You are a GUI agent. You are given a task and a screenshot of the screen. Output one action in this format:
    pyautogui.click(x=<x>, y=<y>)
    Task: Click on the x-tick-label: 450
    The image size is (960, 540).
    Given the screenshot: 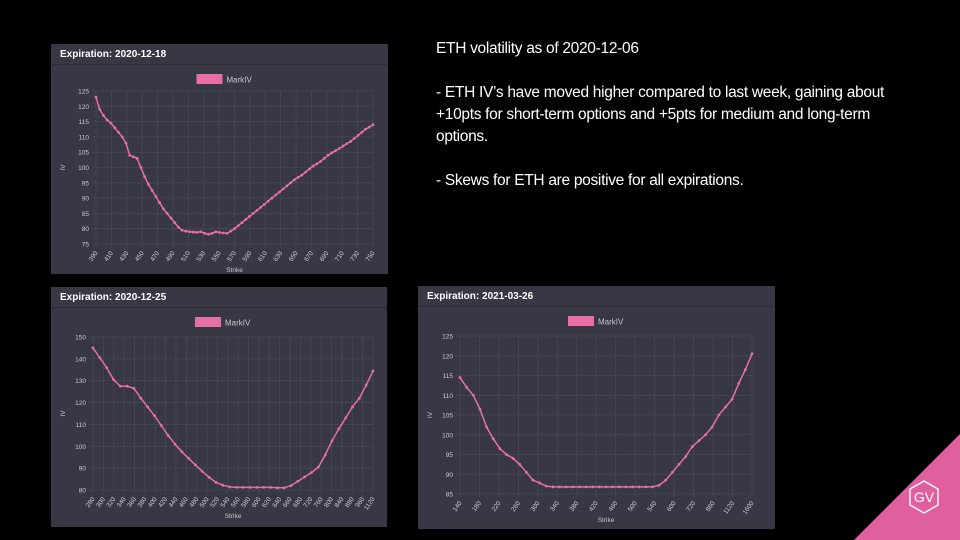 What is the action you would take?
    pyautogui.click(x=140, y=256)
    